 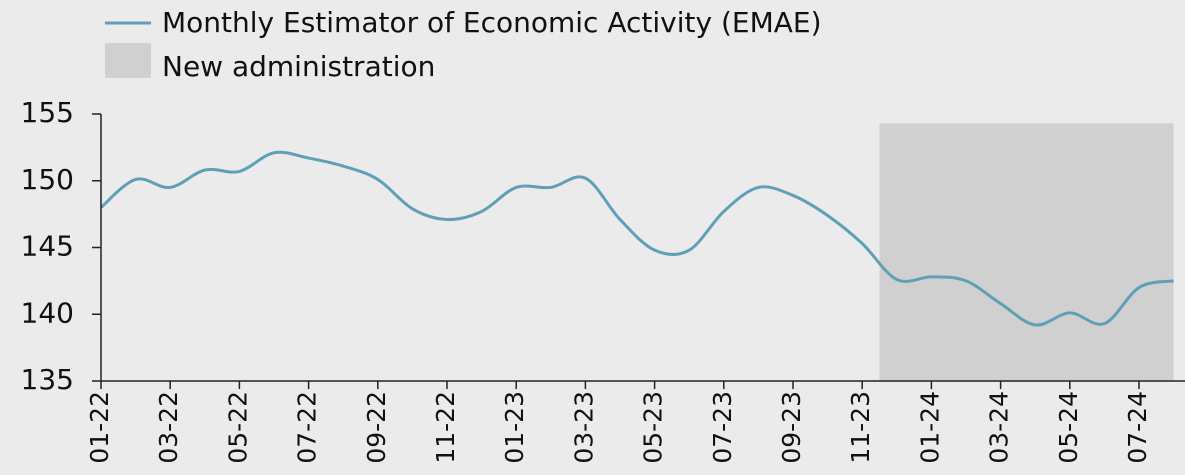 What do you see at coordinates (999, 427) in the screenshot?
I see `x-tick-label: 03-24` at bounding box center [999, 427].